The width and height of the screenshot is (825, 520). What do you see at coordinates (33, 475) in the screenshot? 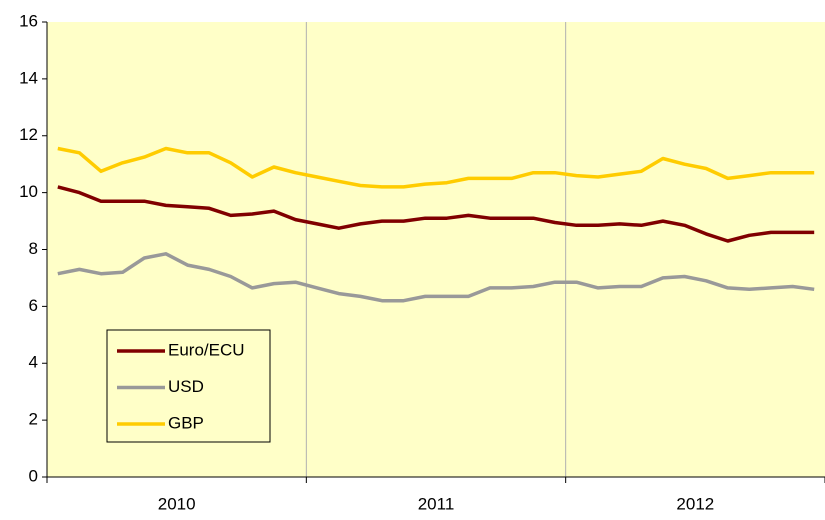
I see `y-tick-label: 0` at bounding box center [33, 475].